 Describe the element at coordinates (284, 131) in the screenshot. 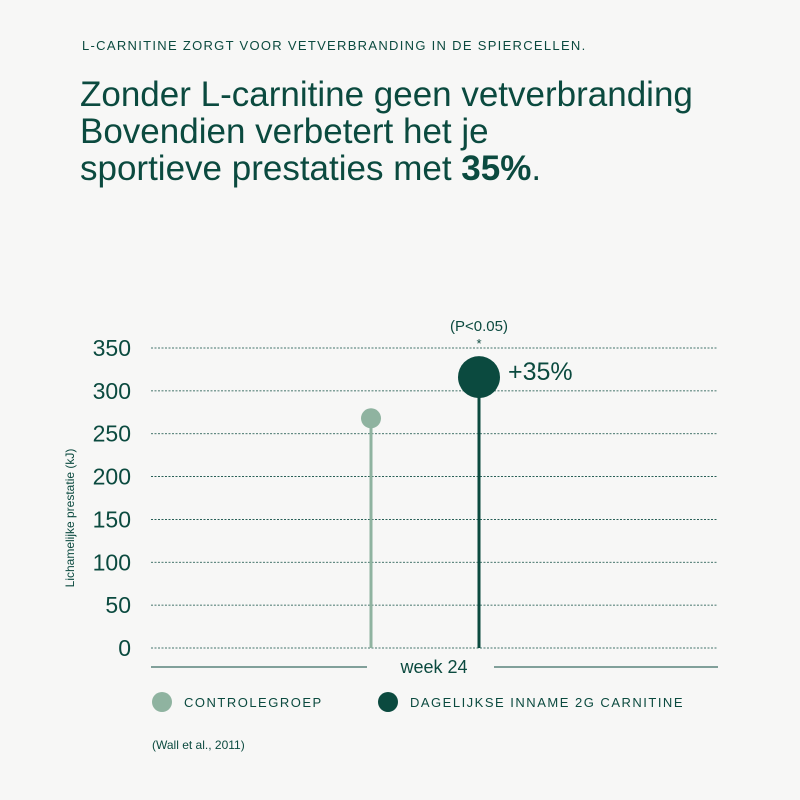

I see `headline-line-2: Bovendien verbetert het je` at that location.